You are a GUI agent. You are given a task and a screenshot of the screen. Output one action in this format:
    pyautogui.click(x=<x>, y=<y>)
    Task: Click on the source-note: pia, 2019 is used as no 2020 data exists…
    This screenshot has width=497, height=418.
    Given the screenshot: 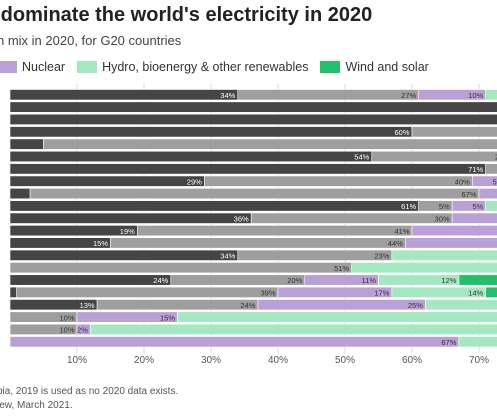 What is the action you would take?
    pyautogui.click(x=89, y=391)
    